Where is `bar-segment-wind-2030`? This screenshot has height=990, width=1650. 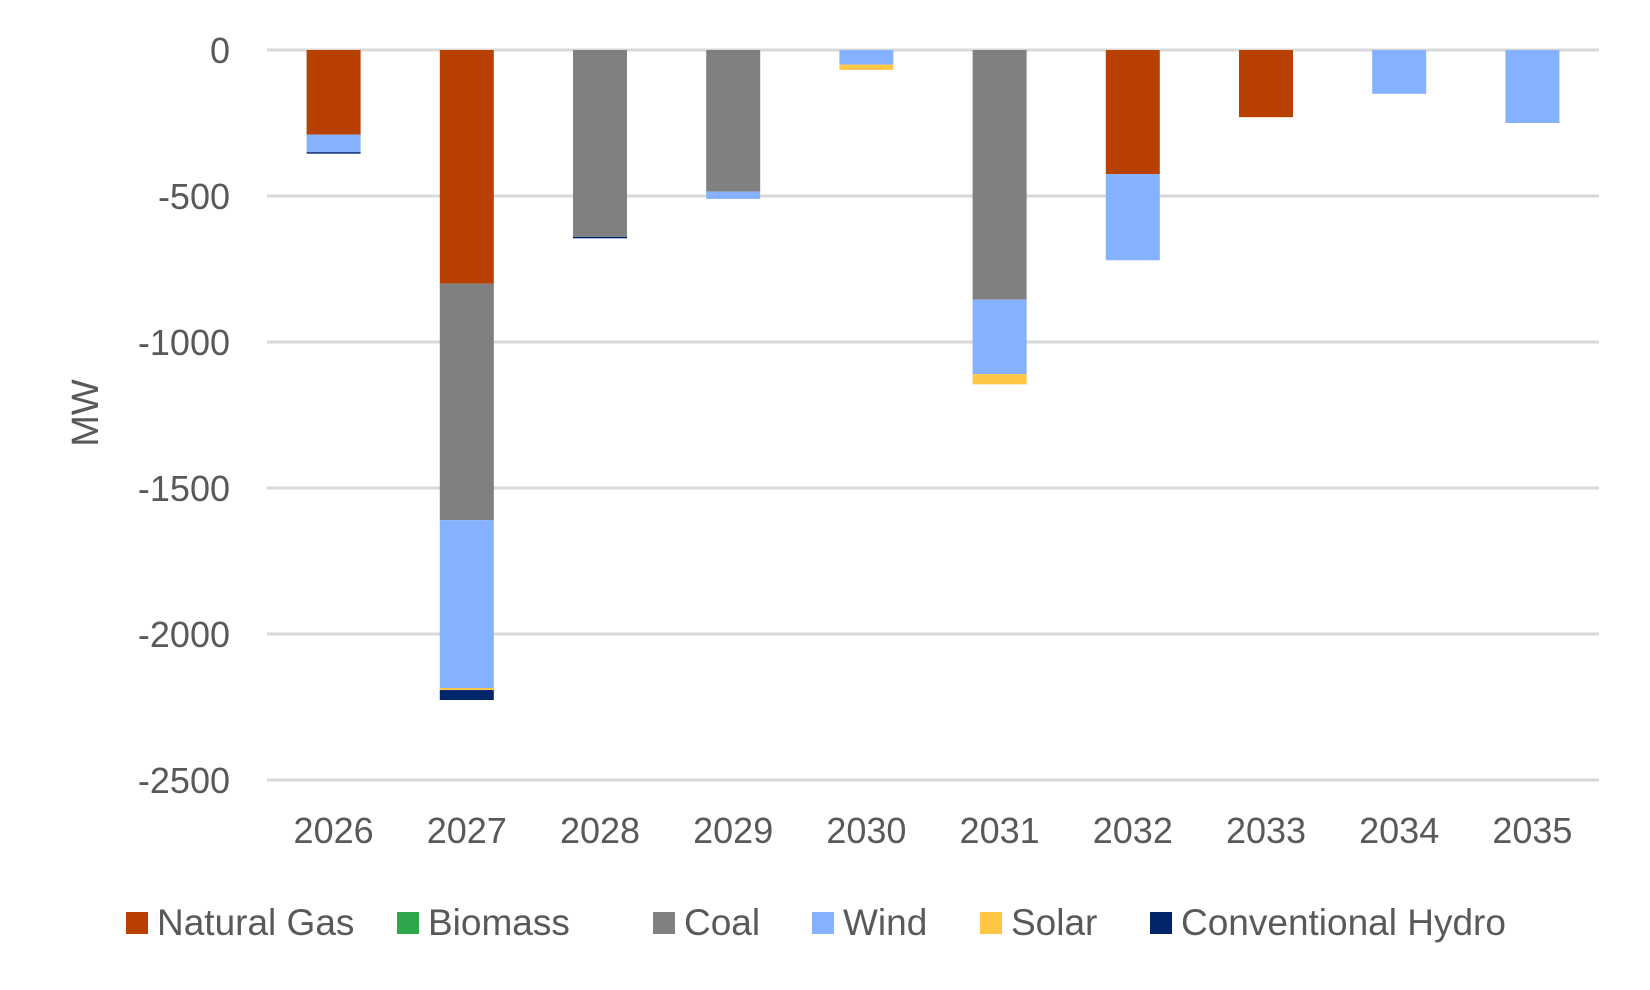 bar-segment-wind-2030 is located at coordinates (866, 57).